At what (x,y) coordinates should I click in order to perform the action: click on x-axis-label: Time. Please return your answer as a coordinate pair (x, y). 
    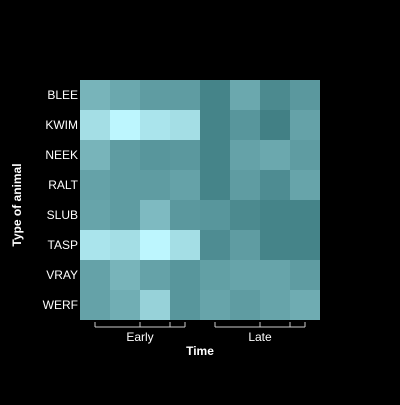
    Looking at the image, I should click on (200, 351).